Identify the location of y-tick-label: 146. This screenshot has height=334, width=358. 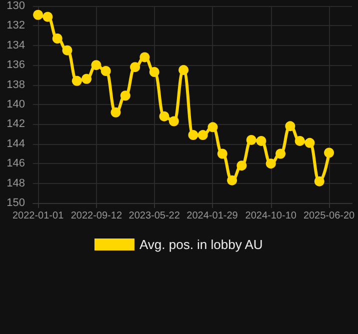
(15, 164).